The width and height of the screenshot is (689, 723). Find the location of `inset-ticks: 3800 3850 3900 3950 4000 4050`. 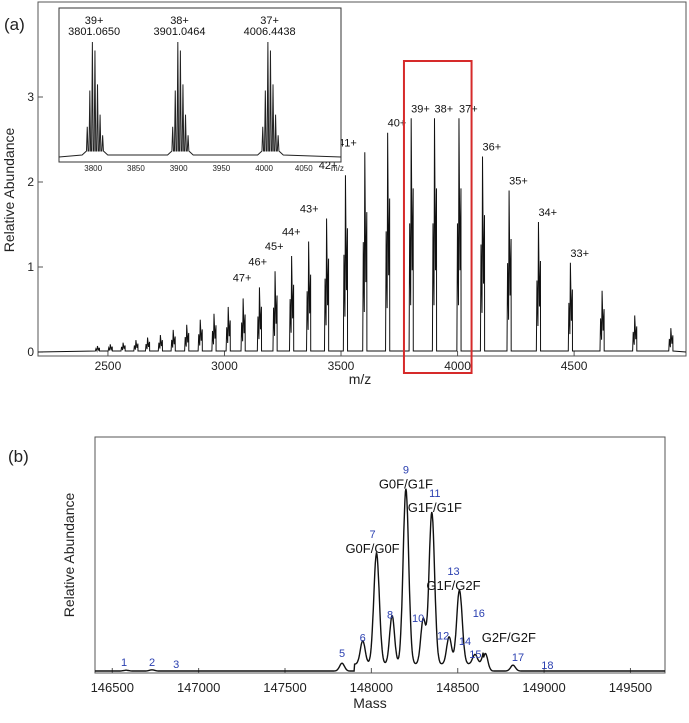

inset-ticks: 3800 3850 3900 3950 4000 4050 is located at coordinates (198, 168).